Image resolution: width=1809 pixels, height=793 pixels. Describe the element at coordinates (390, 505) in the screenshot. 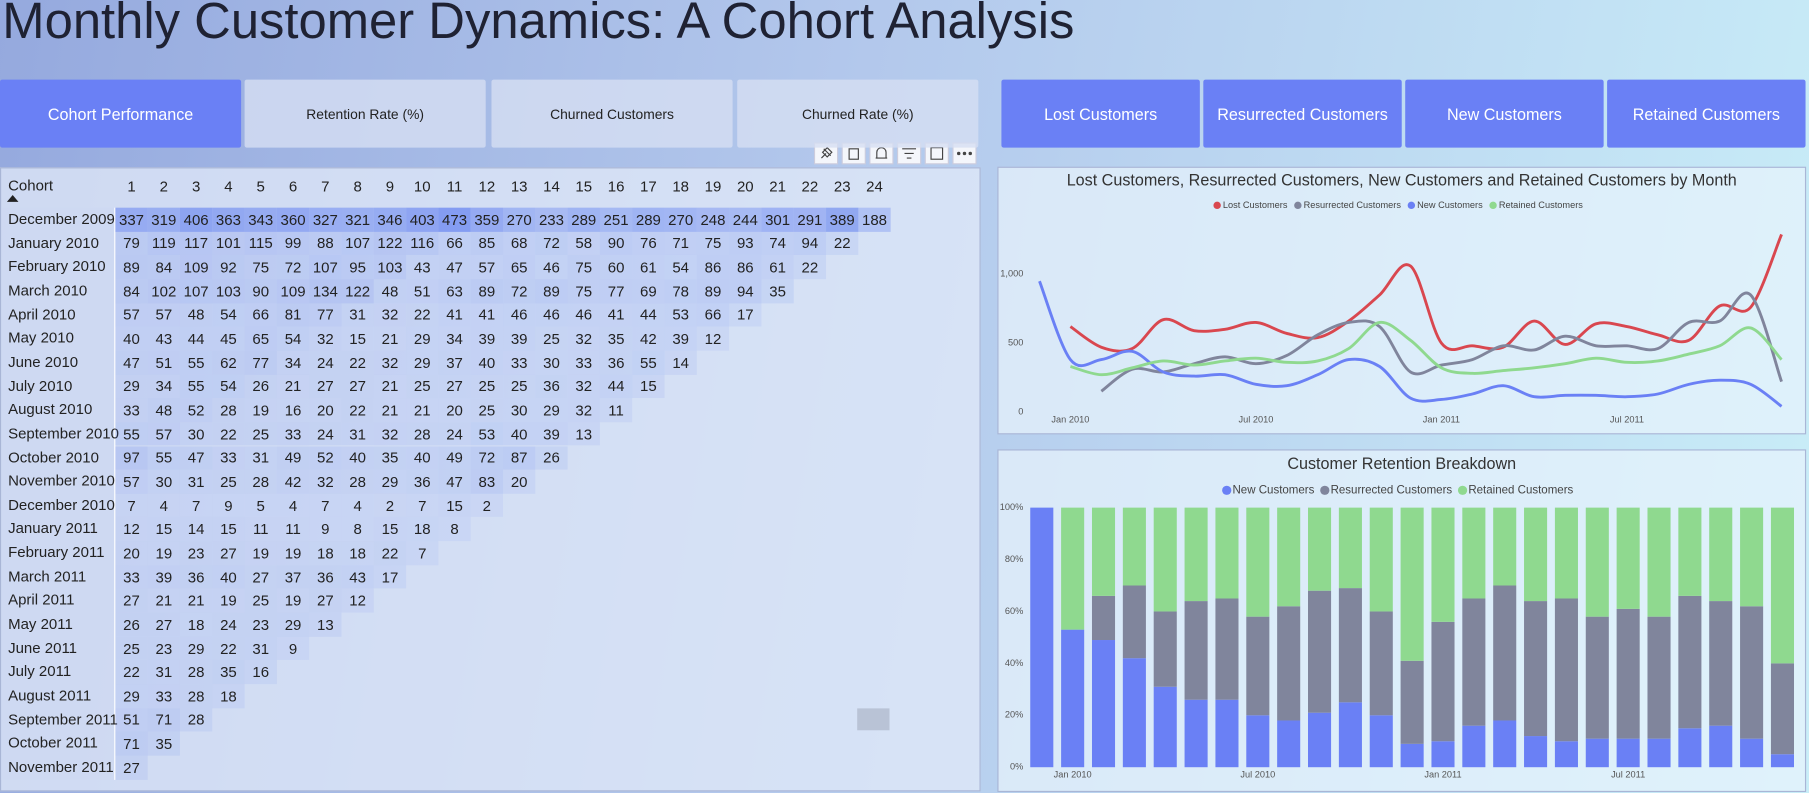

I see `table-cell: 2` at that location.